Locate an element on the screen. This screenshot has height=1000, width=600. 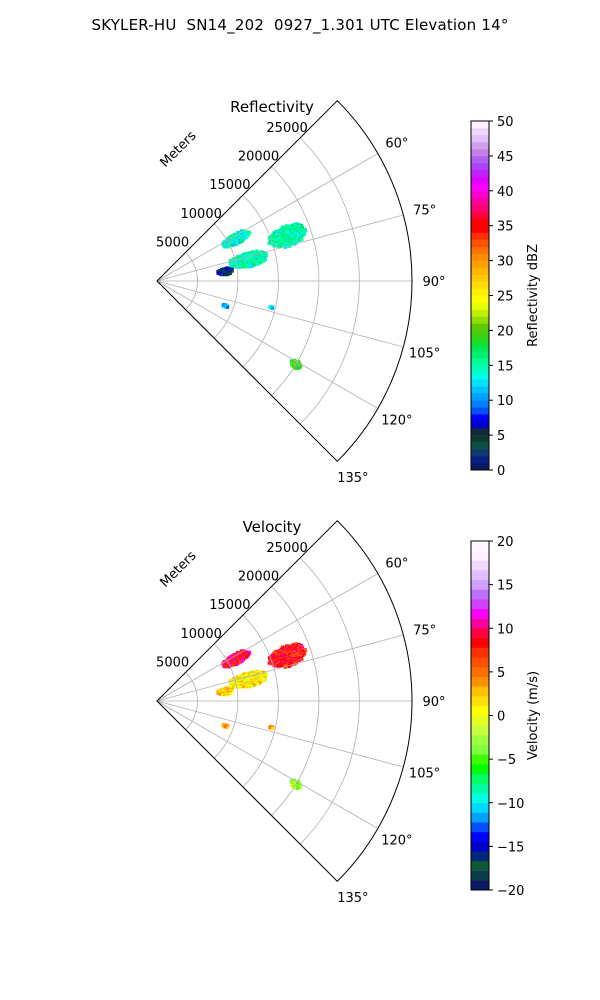
azimuth-tick-label: 75° is located at coordinates (424, 210).